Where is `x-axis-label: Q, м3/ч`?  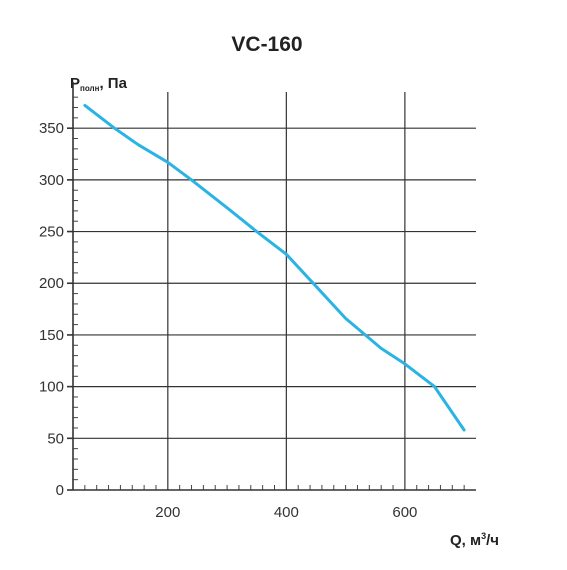
x-axis-label: Q, м3/ч is located at coordinates (474, 540).